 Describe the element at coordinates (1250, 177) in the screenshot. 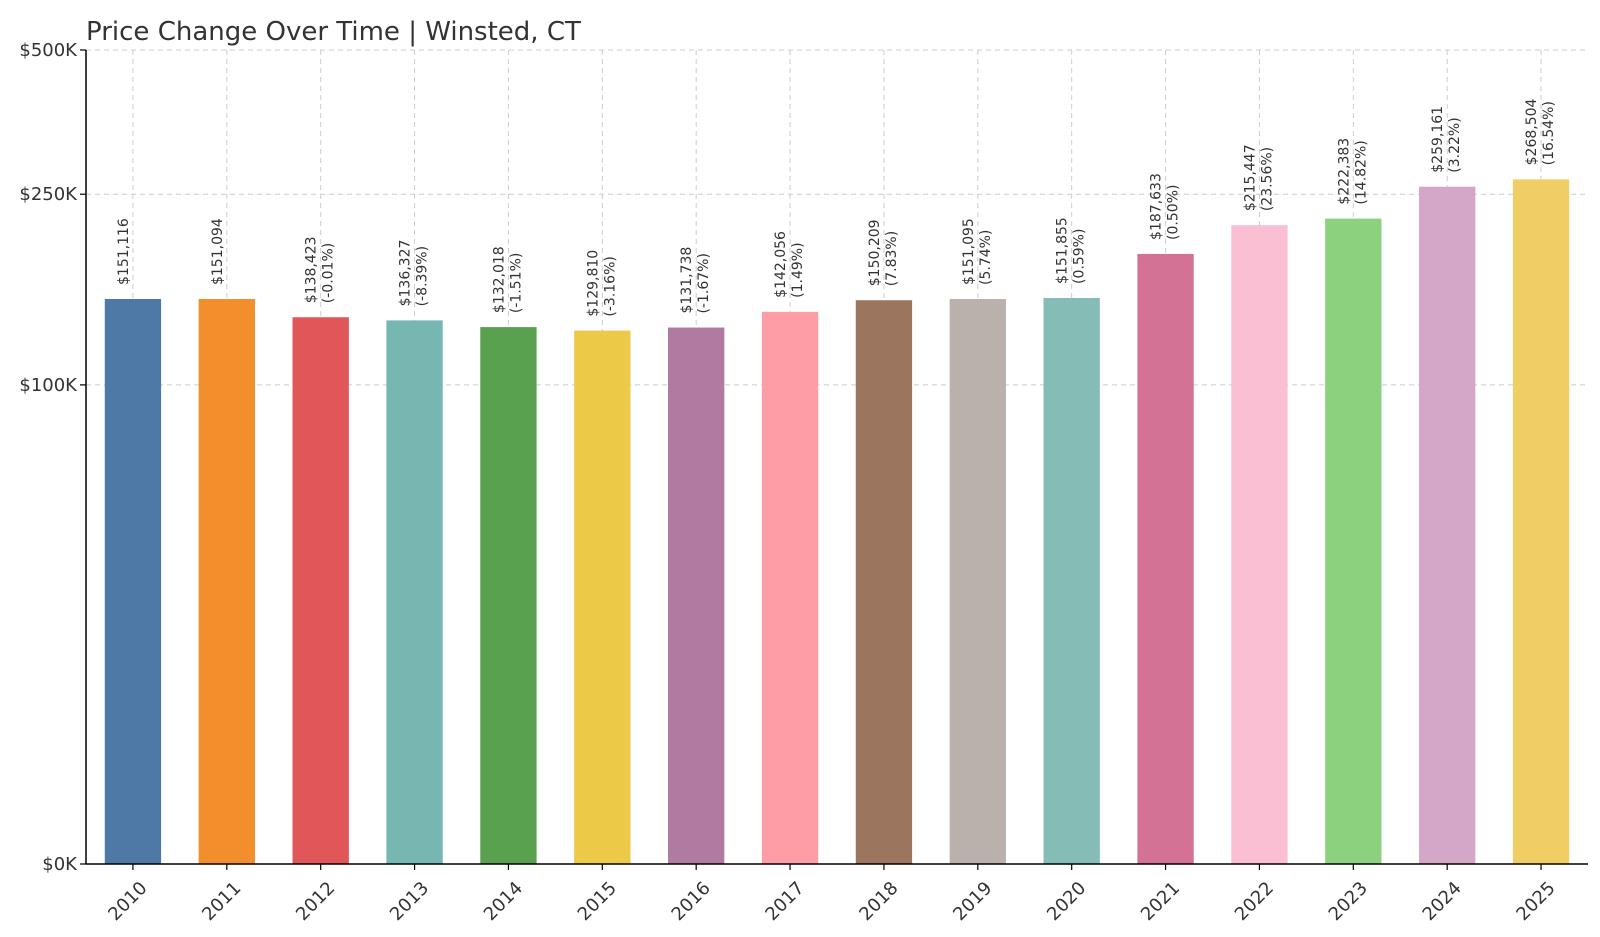

I see `value-label: $215,447` at that location.